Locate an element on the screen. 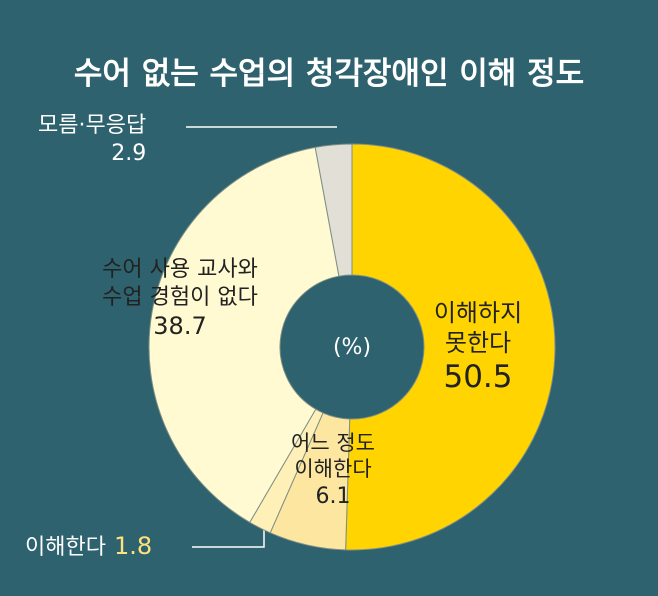  slice-label: 이해한다 1.8 is located at coordinates (88, 546).